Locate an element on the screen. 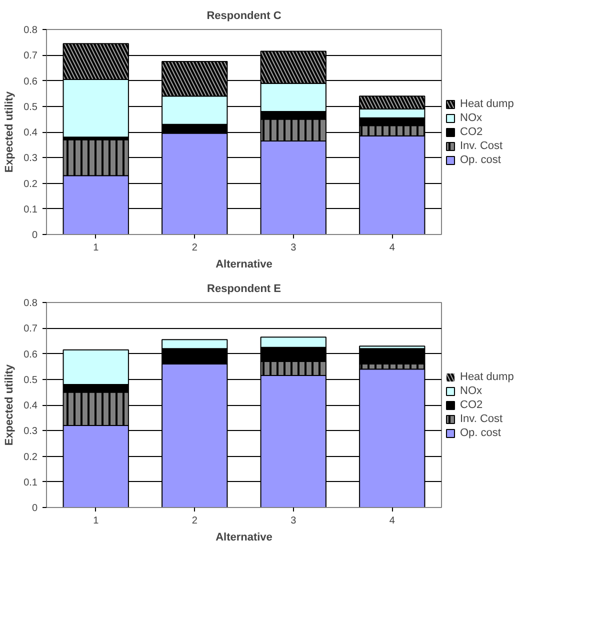  chart-title: Respondent E is located at coordinates (244, 289).